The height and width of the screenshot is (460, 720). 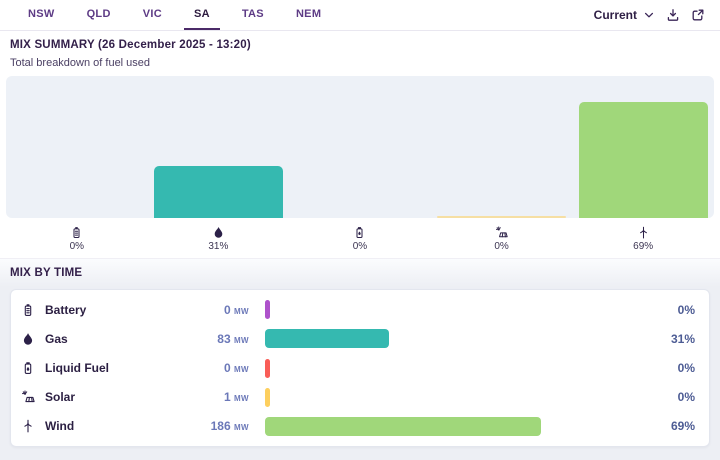 I want to click on fuel-bar-wind, so click(x=403, y=426).